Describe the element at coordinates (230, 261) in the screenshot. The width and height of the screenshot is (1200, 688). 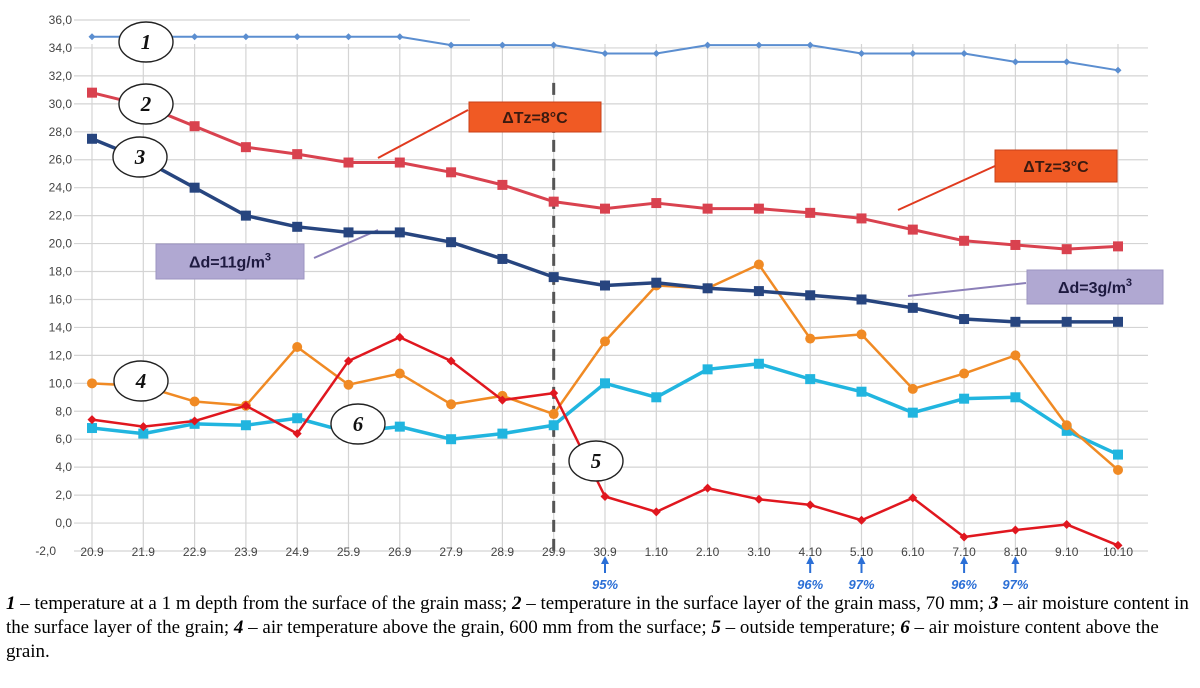
I see `annotation-box: Δd=11g/m3` at that location.